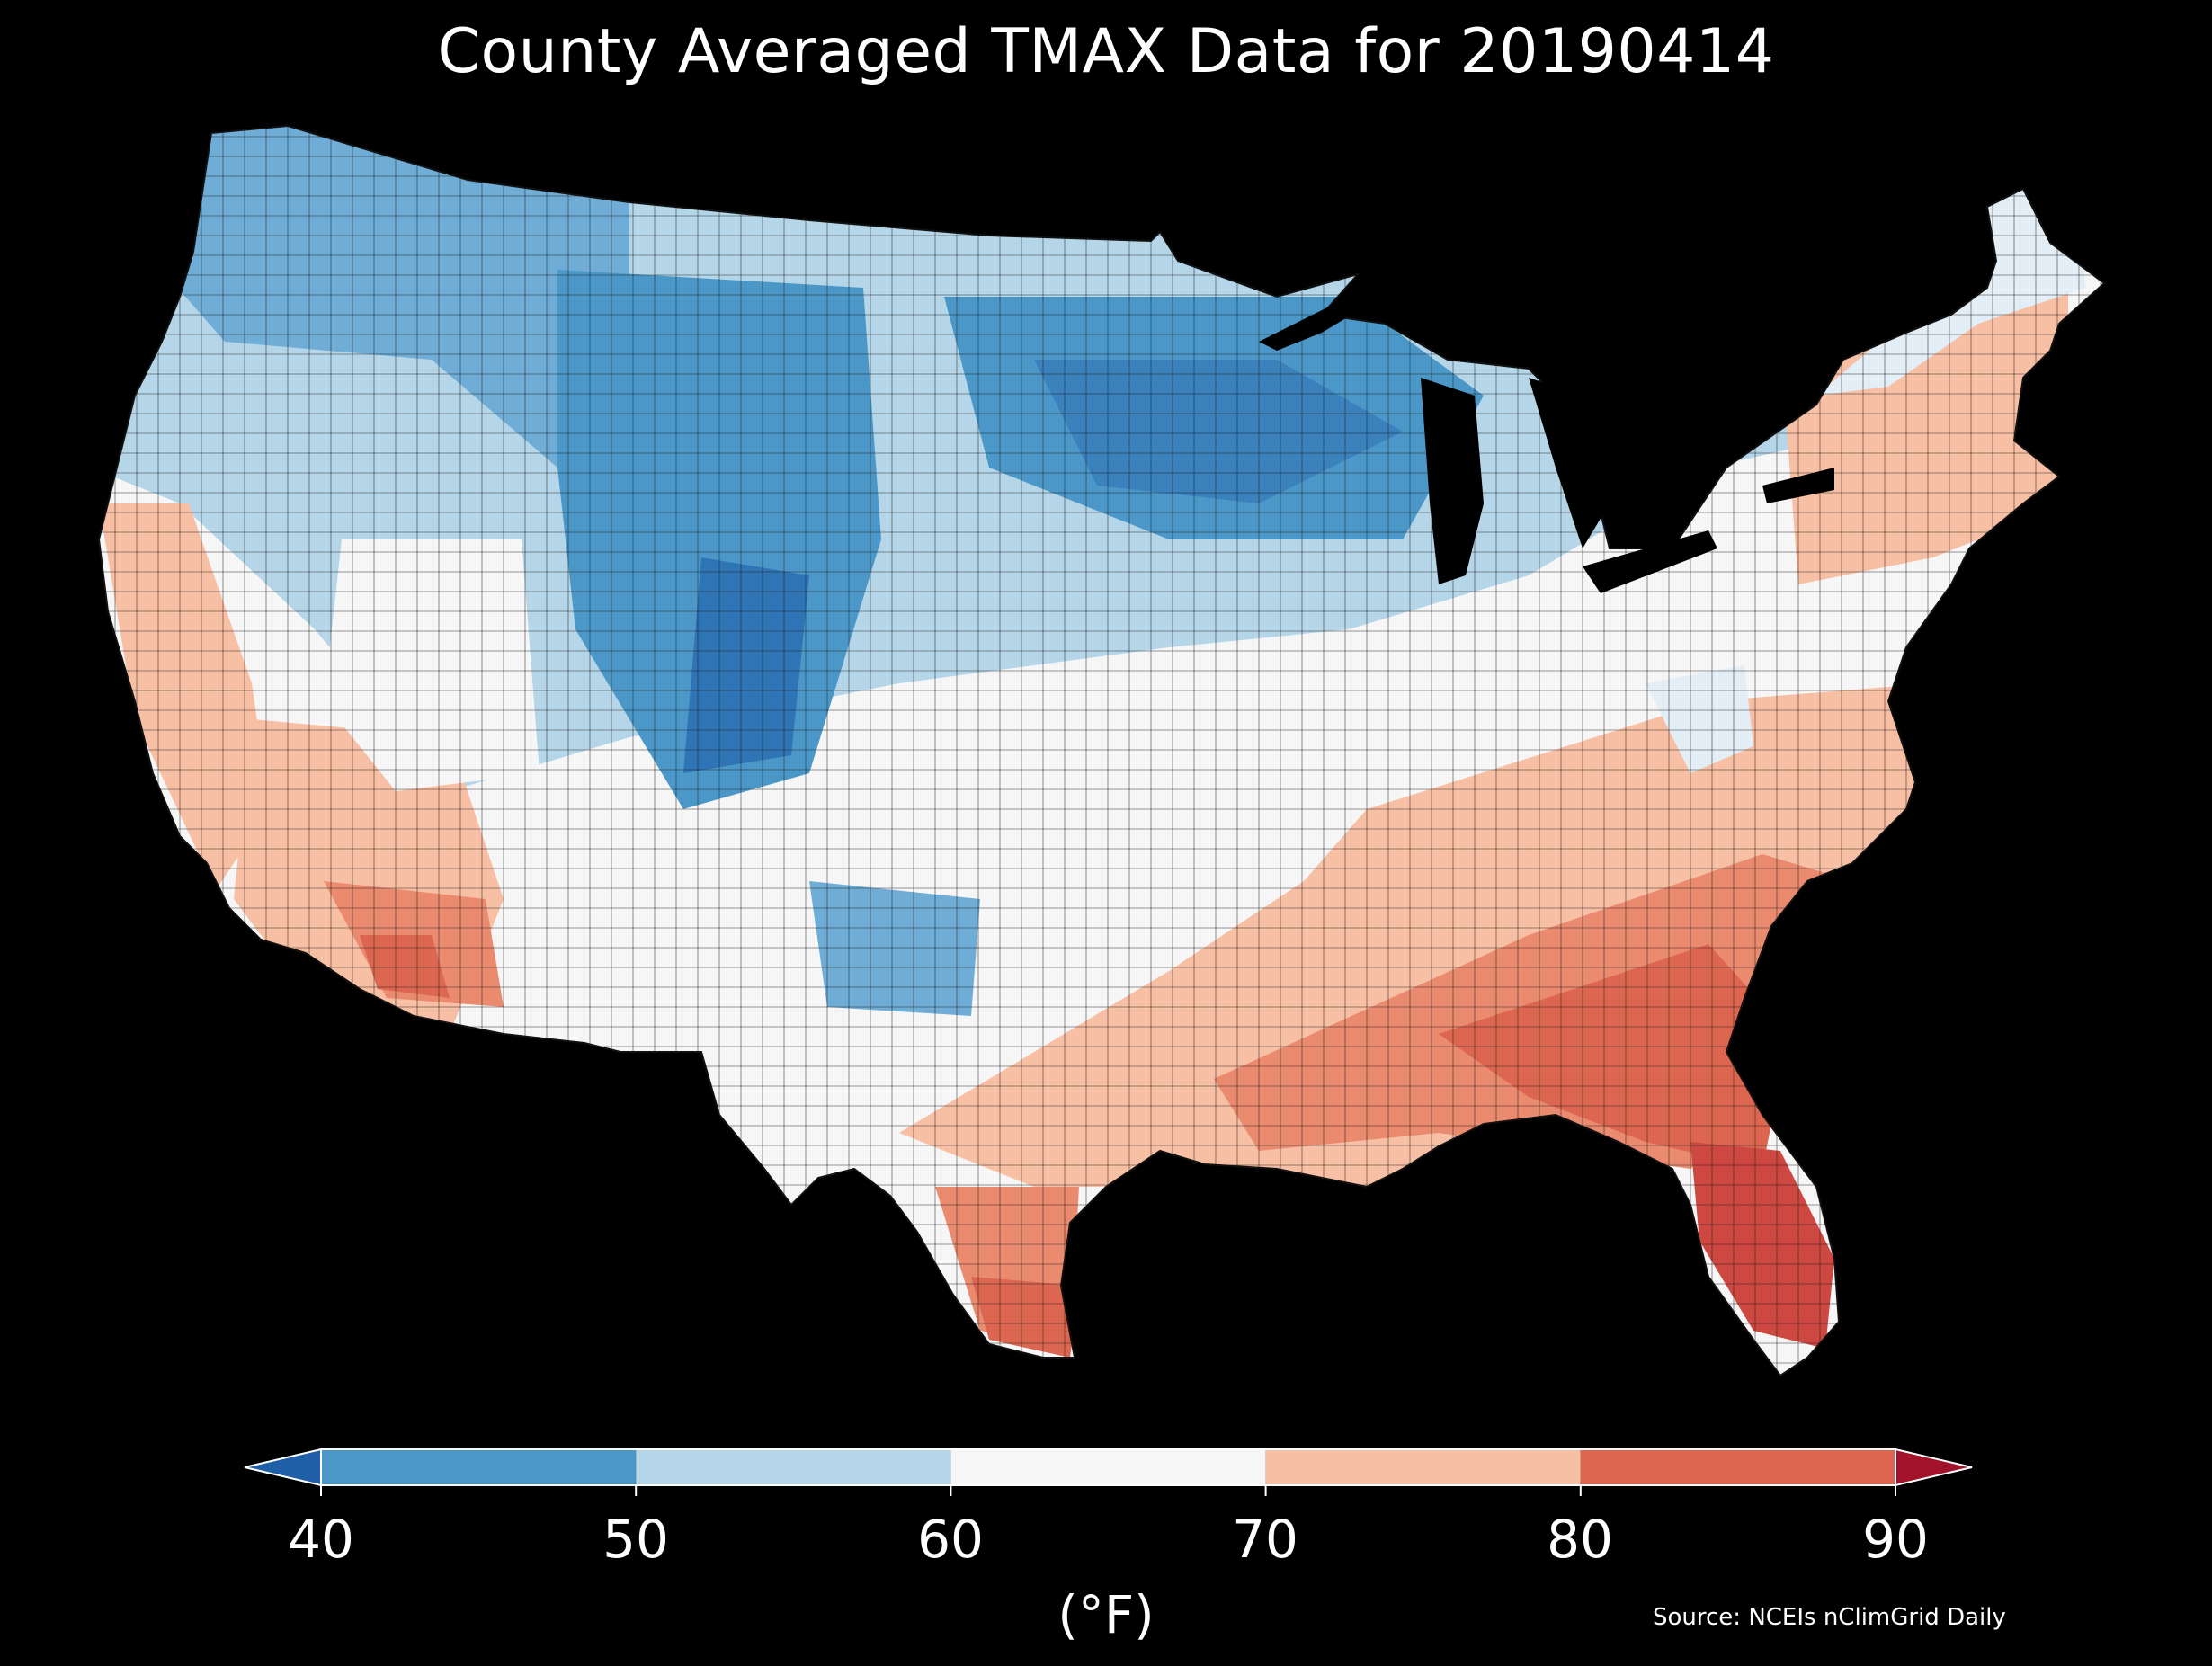  What do you see at coordinates (1650, 562) in the screenshot?
I see `lake-erie` at bounding box center [1650, 562].